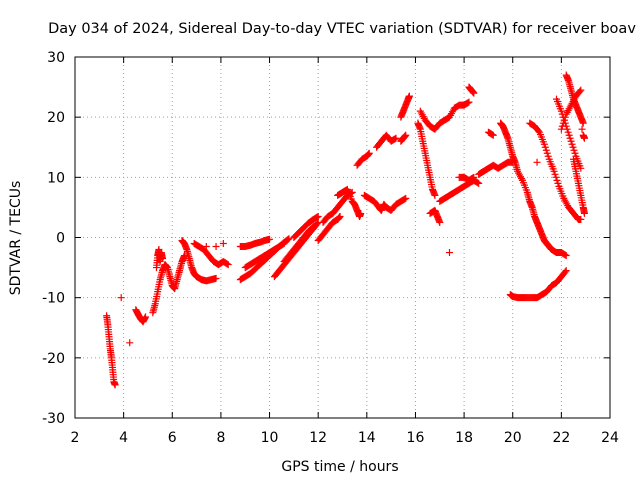 This screenshot has width=640, height=480. I want to click on x-tick-label: 2, so click(75, 438).